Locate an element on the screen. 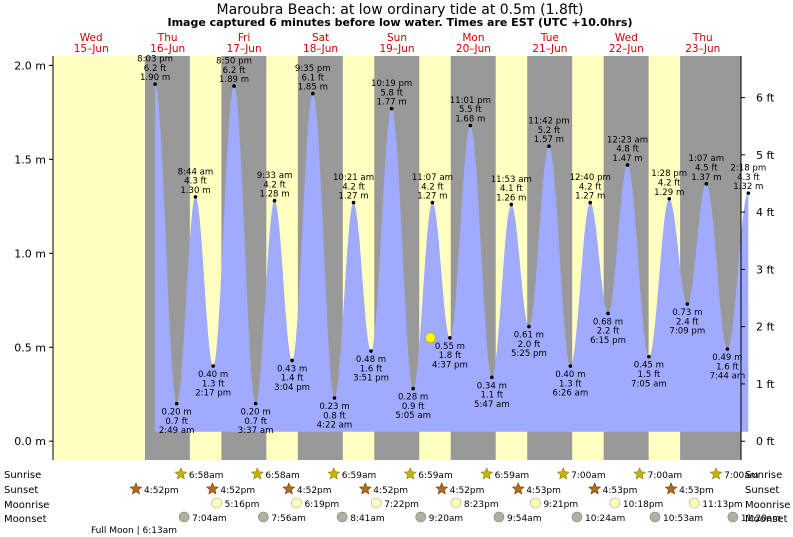 Image resolution: width=793 pixels, height=537 pixels. tide-extreme-label: 0.43 m is located at coordinates (292, 369).